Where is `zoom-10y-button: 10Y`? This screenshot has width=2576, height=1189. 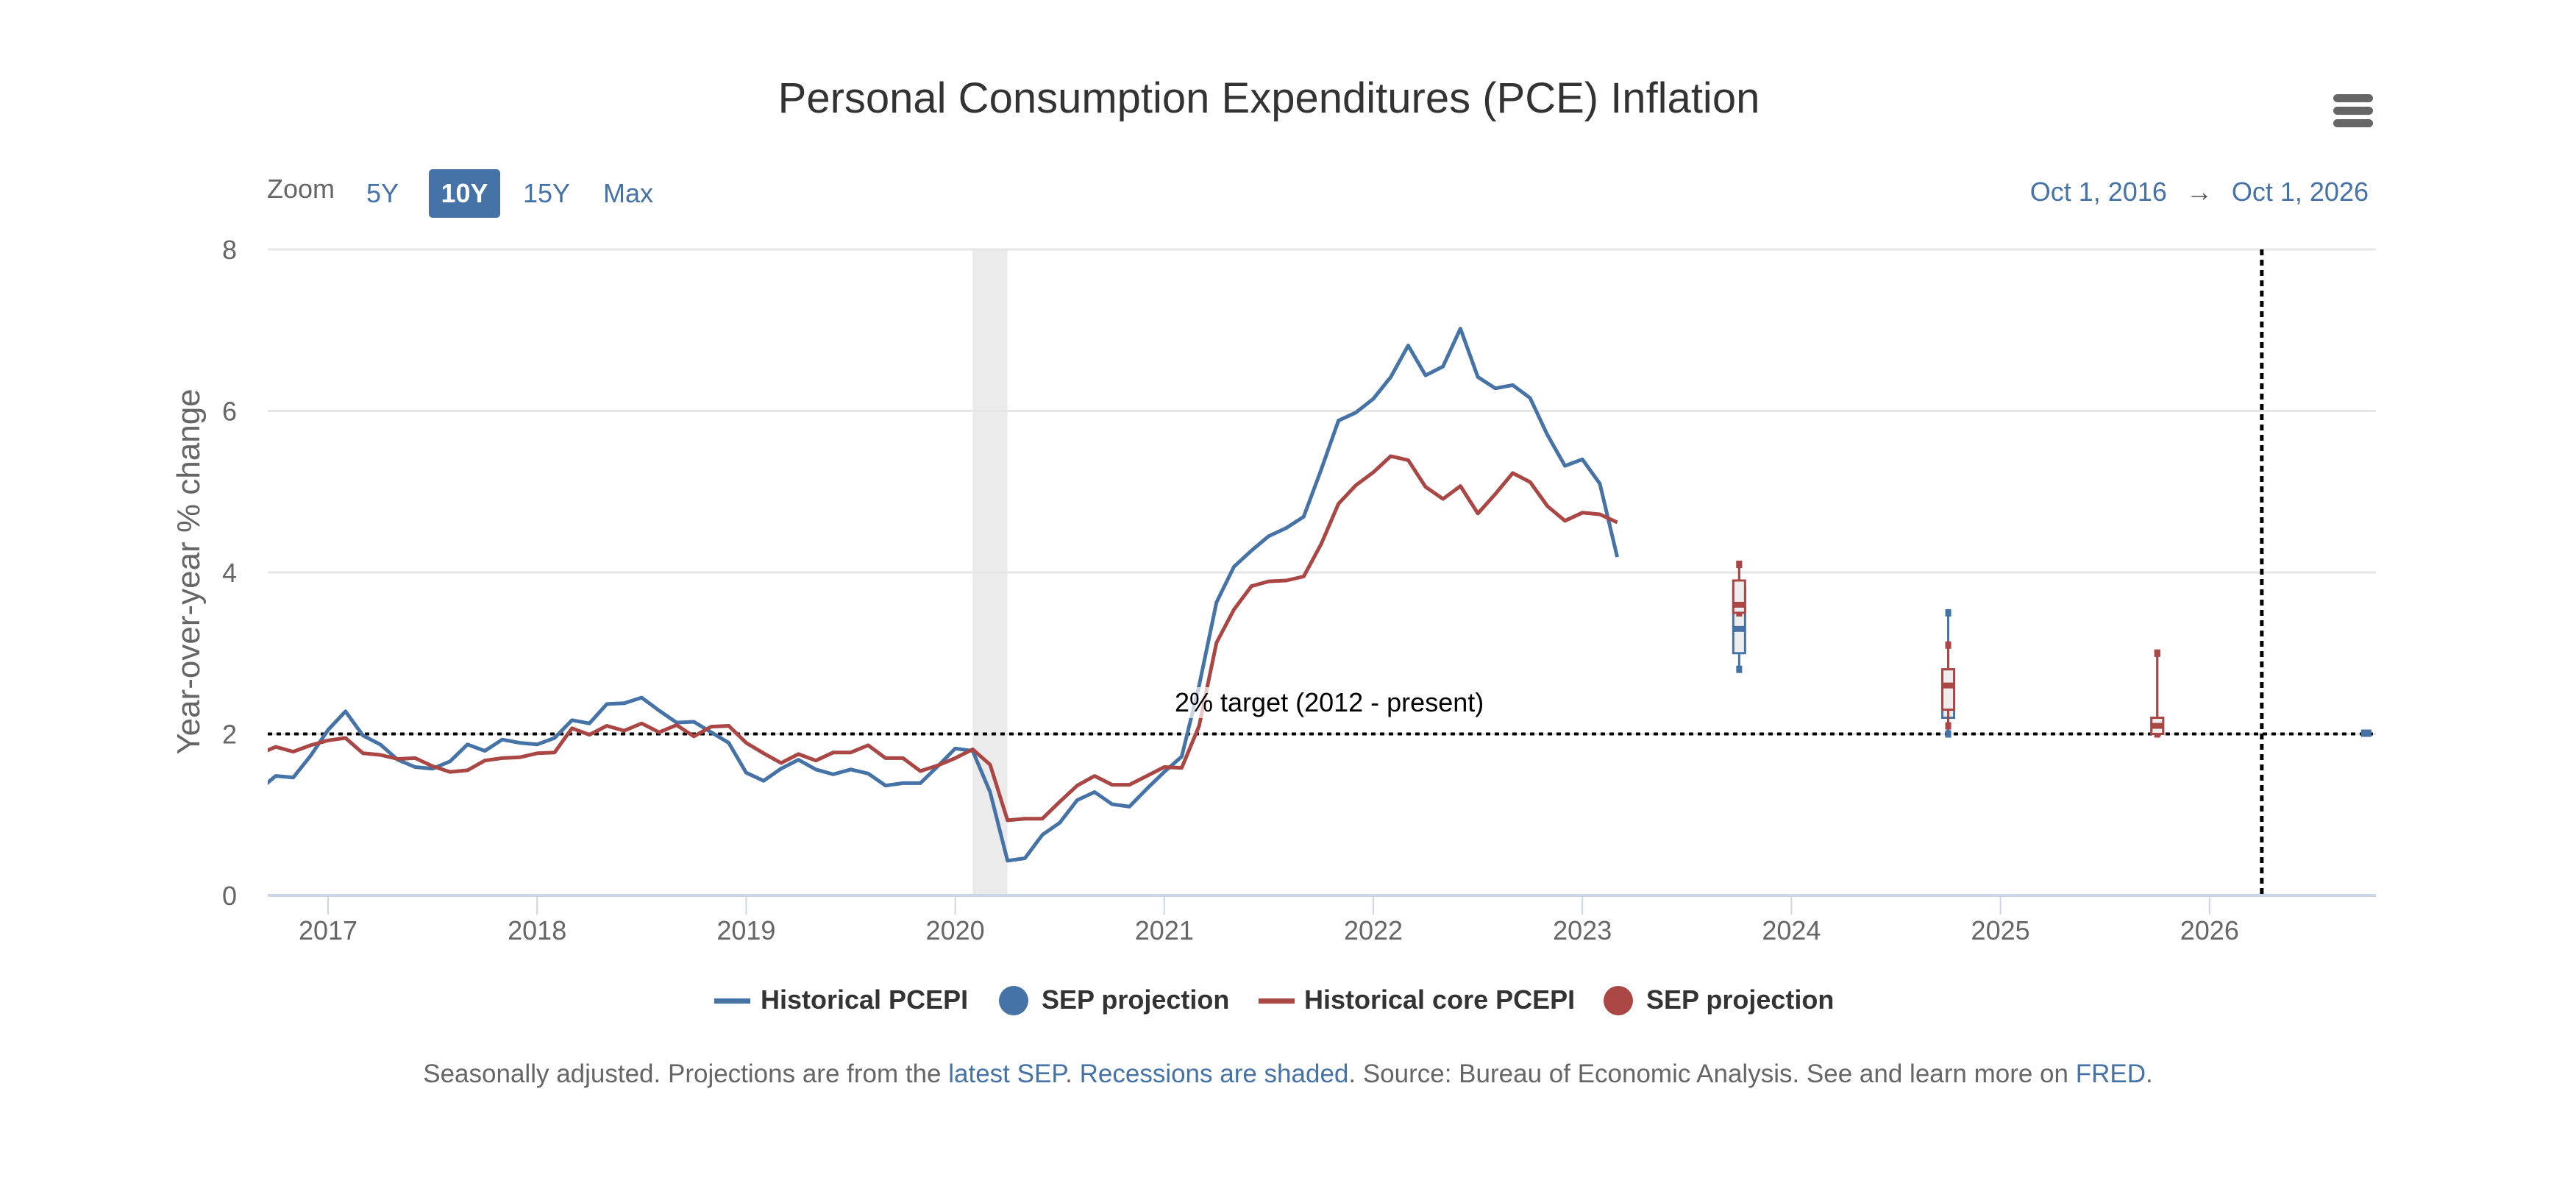 zoom-10y-button: 10Y is located at coordinates (464, 194).